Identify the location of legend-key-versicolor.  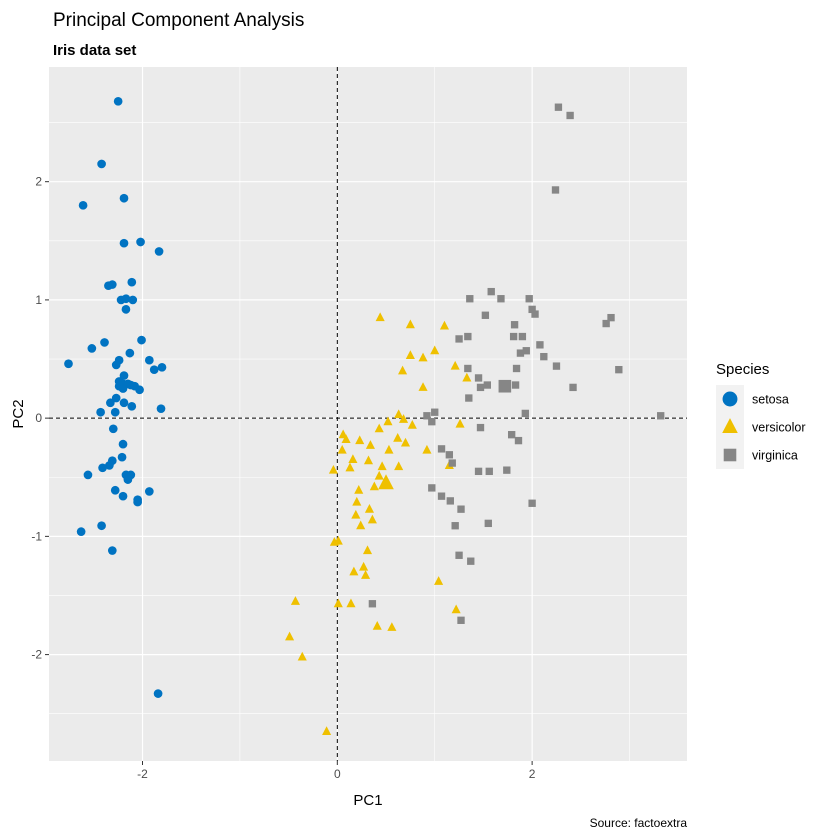
(730, 426).